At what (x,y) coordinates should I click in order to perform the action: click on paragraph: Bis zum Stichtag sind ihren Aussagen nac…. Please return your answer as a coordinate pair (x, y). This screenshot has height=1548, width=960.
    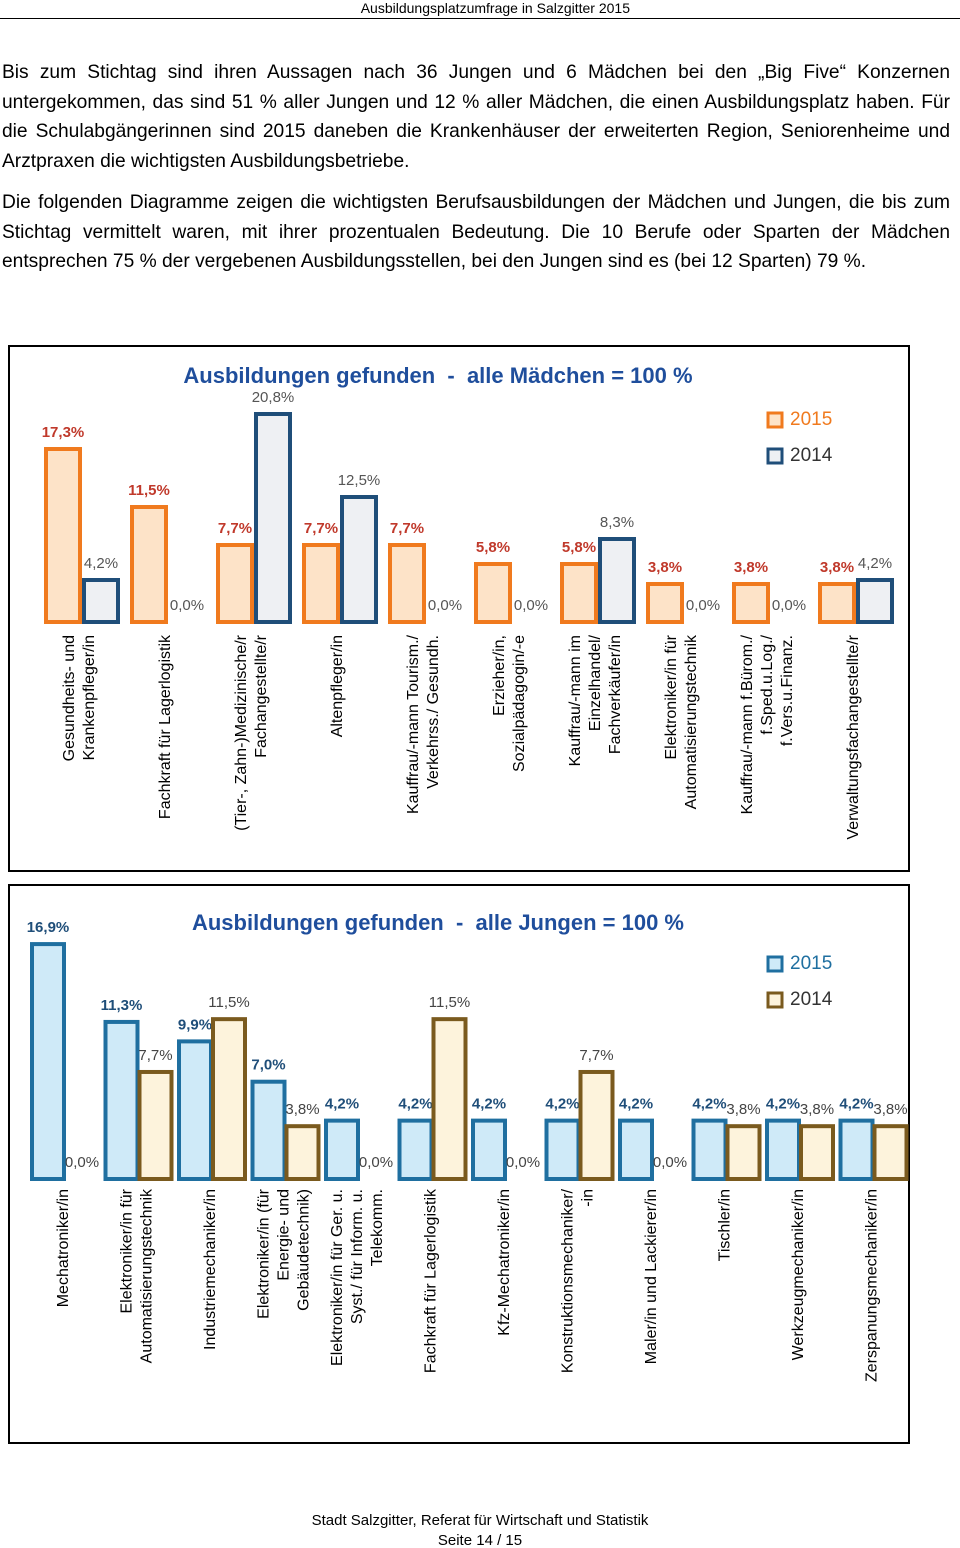
    Looking at the image, I should click on (476, 117).